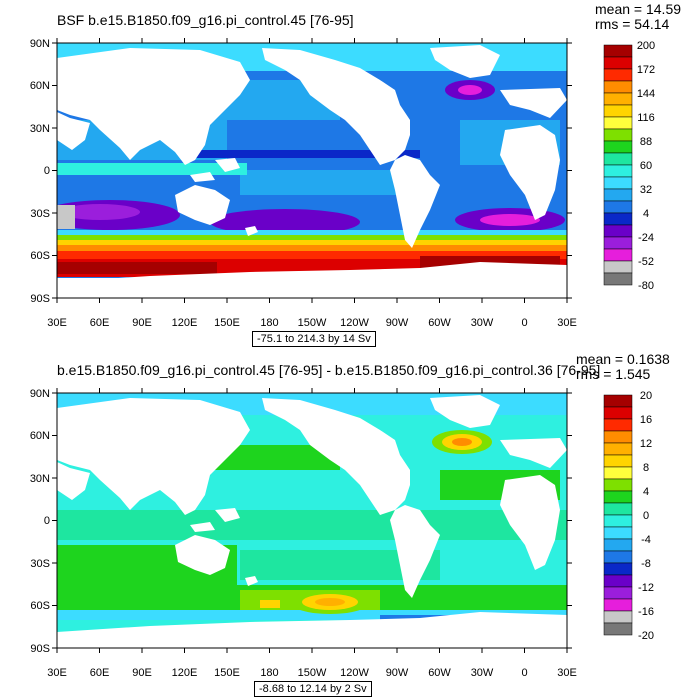 The height and width of the screenshot is (700, 700). What do you see at coordinates (646, 262) in the screenshot?
I see `colorbar-label: -52` at bounding box center [646, 262].